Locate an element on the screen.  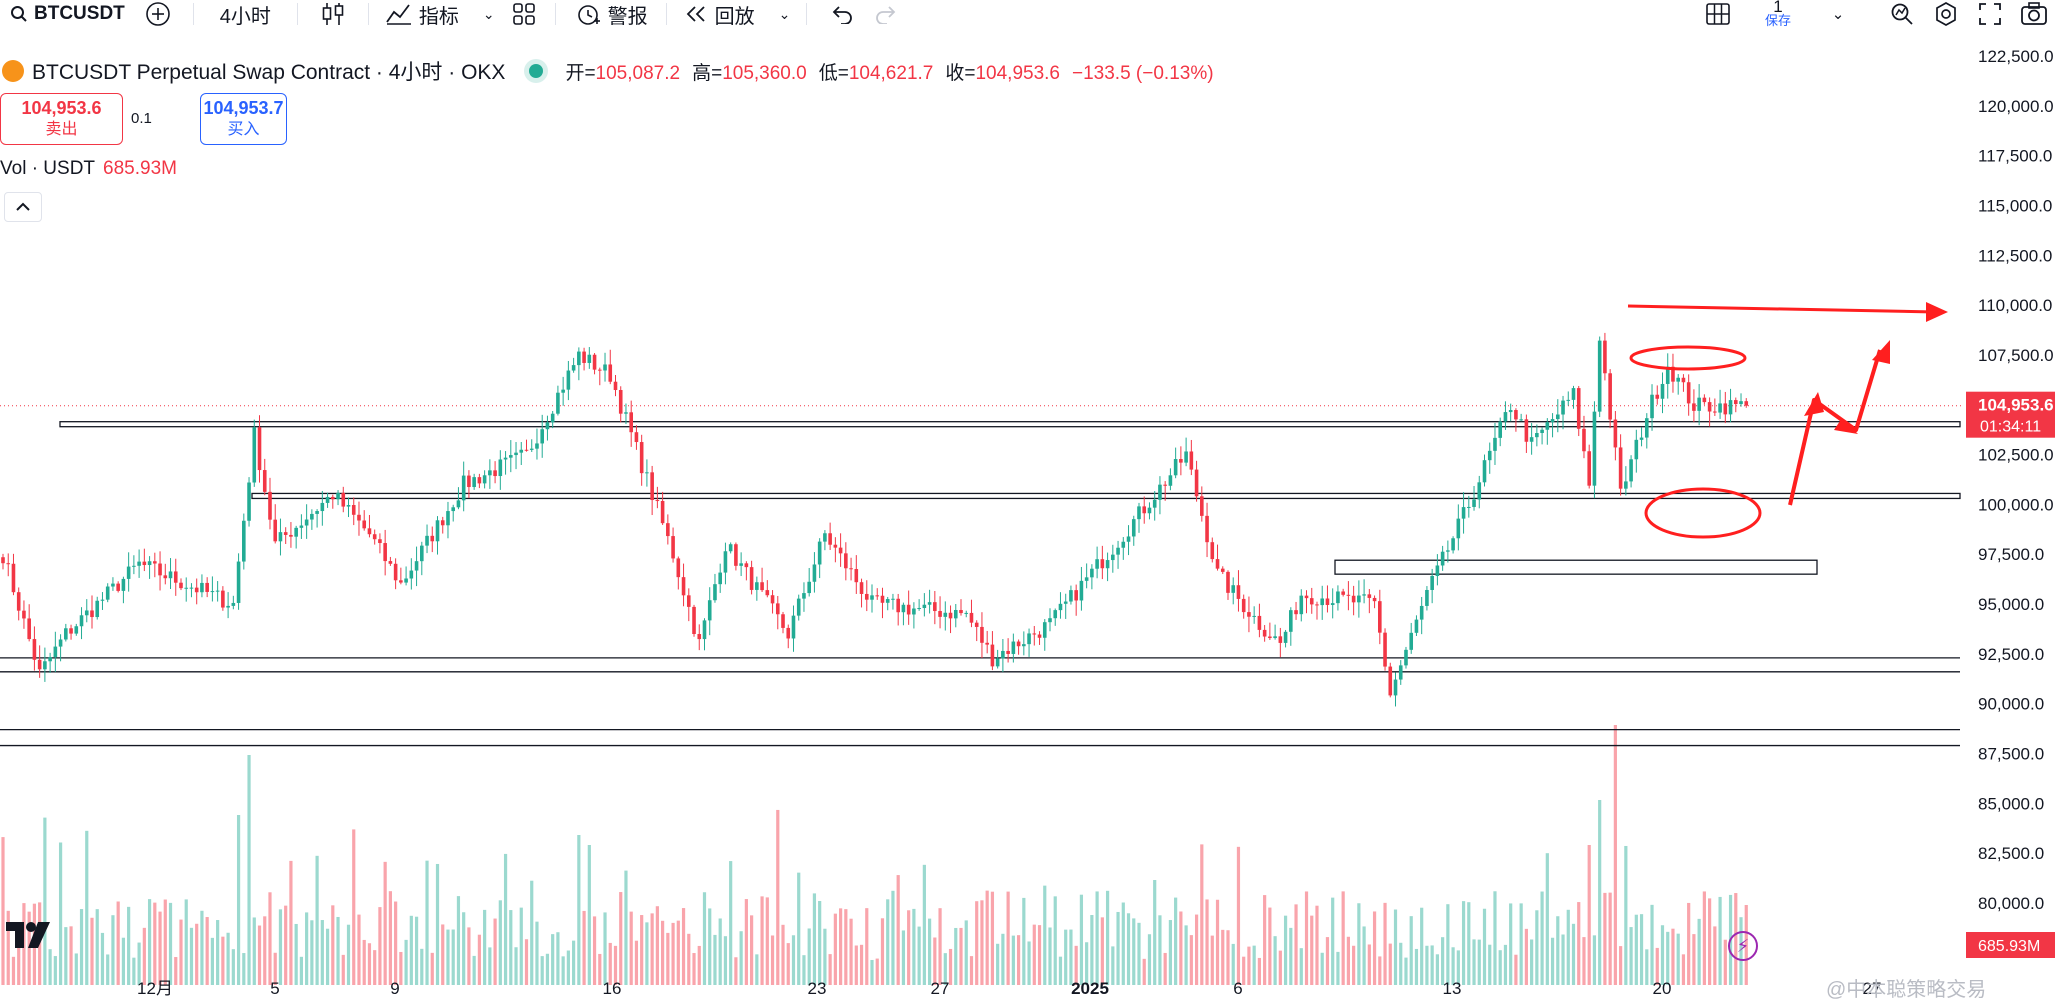
candles-icon is located at coordinates (333, 14).